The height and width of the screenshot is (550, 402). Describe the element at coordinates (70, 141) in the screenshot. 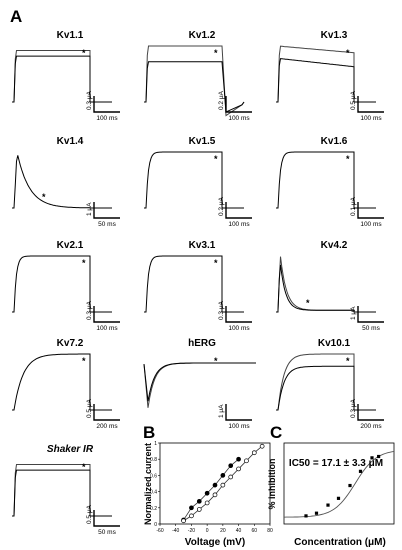

I see `trace-title: Kv1.4` at that location.